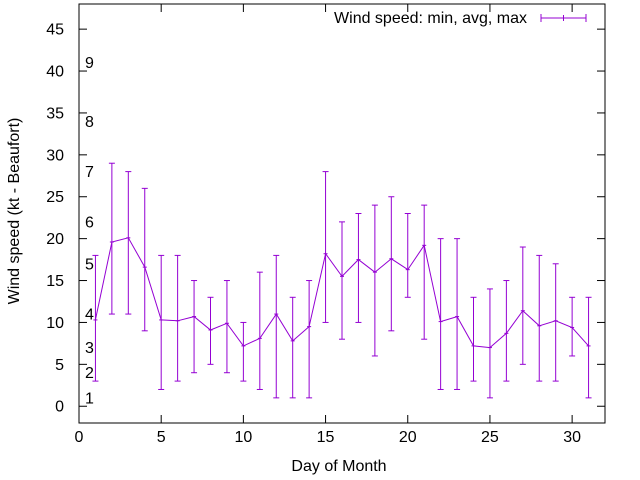  Describe the element at coordinates (14, 211) in the screenshot. I see `y-axis-title: Wind speed (kt - Beaufort)` at that location.